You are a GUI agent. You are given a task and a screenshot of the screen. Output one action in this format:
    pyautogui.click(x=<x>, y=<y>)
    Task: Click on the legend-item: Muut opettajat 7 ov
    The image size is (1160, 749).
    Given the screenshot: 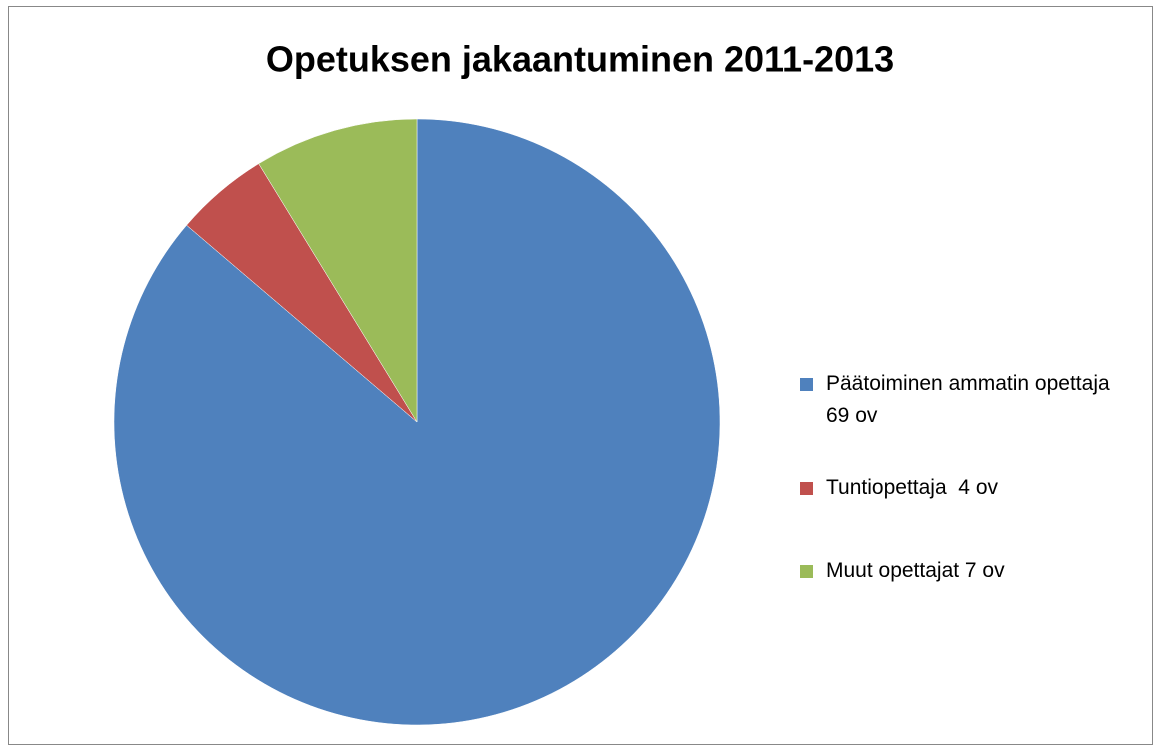 What is the action you would take?
    pyautogui.click(x=958, y=571)
    